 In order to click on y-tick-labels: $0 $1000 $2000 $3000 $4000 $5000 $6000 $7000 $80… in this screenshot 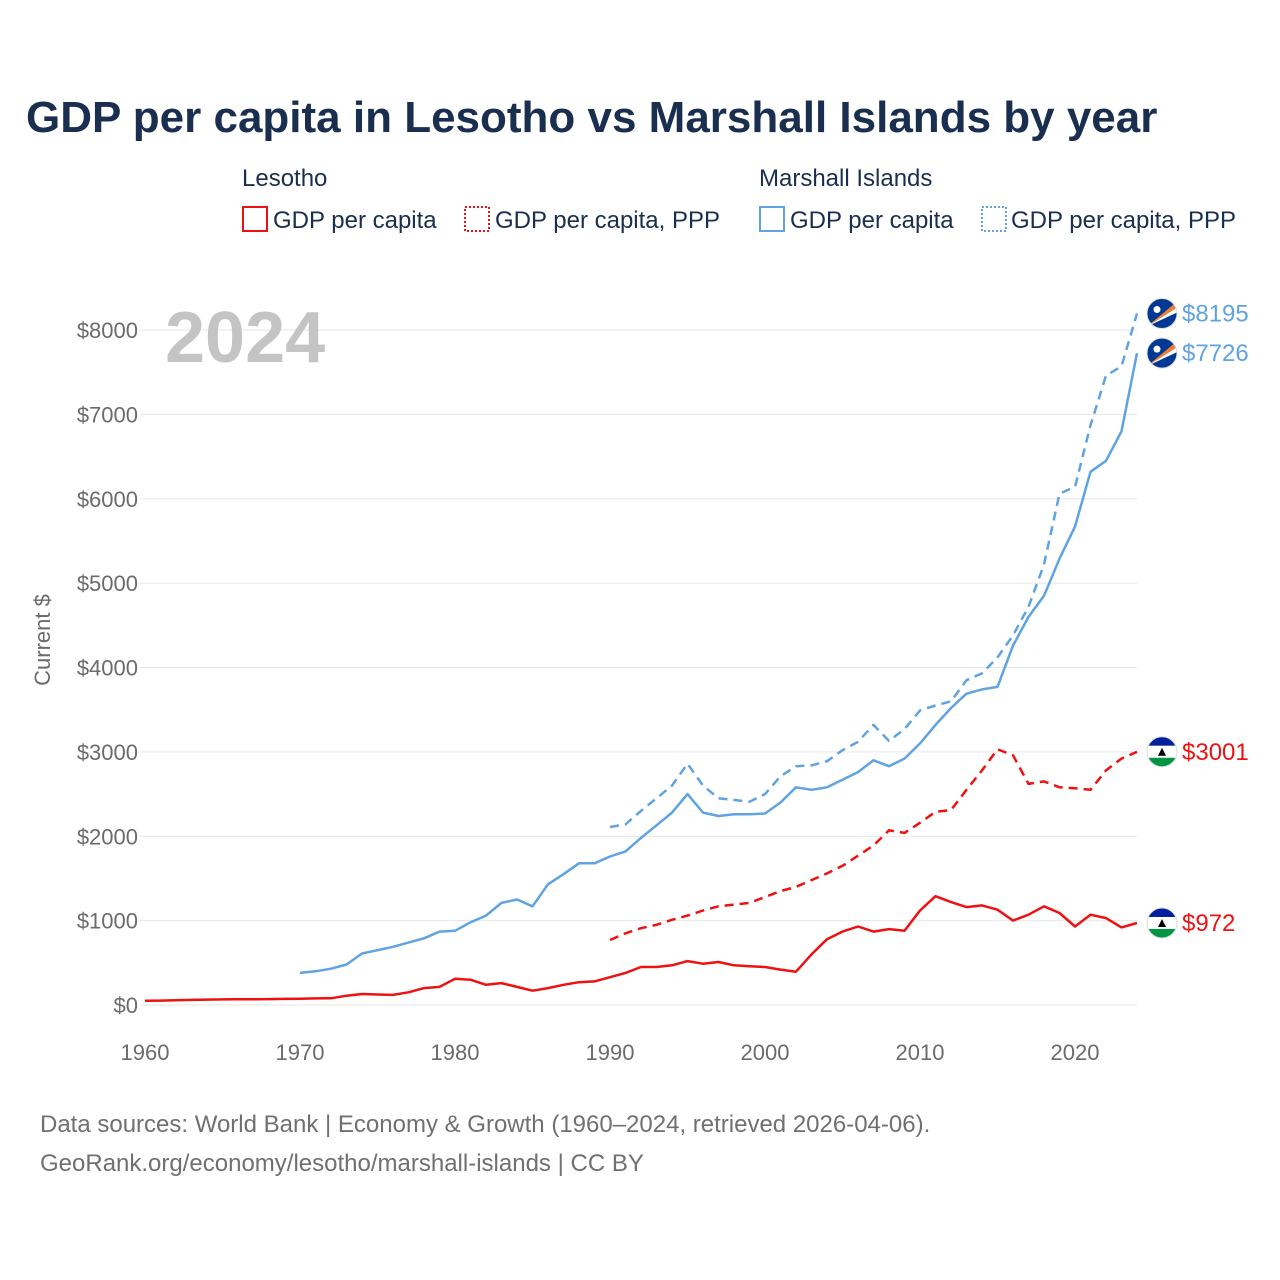, I will do `click(107, 668)`.